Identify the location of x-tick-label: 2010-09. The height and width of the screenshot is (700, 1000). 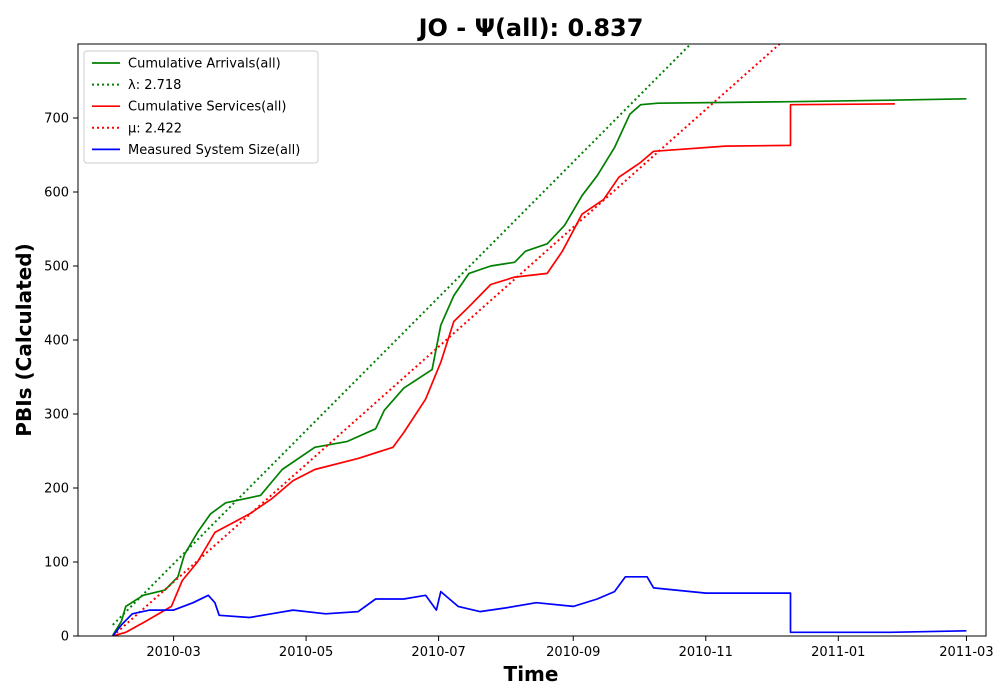
(573, 652).